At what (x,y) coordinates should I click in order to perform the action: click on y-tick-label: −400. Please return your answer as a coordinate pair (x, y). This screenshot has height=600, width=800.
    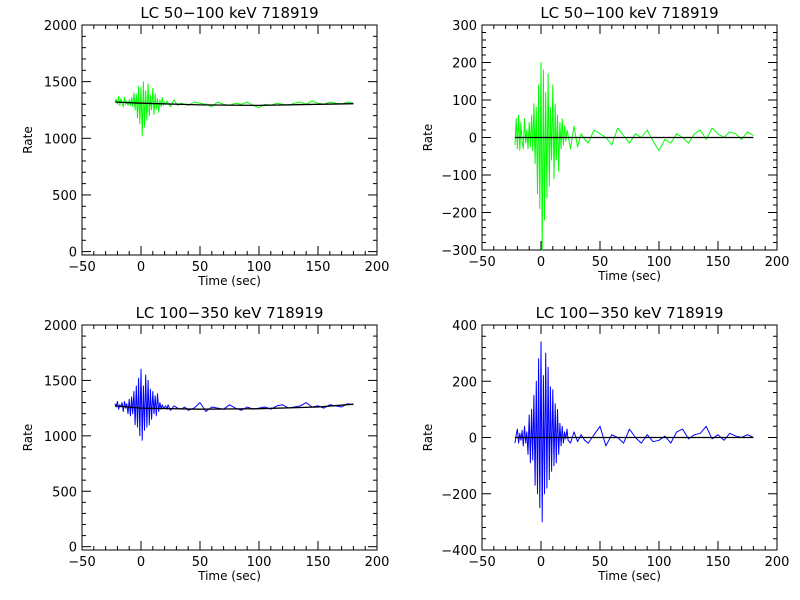
    Looking at the image, I should click on (459, 551).